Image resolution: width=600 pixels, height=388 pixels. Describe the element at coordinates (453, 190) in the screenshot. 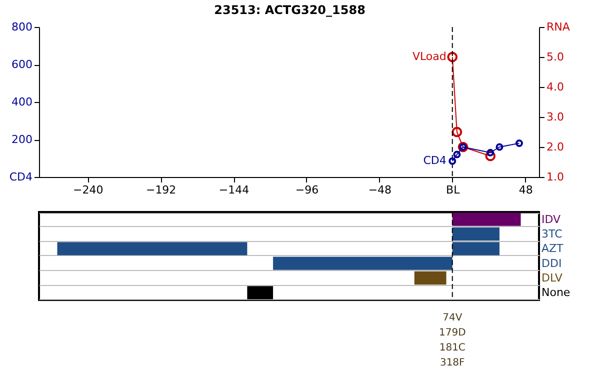

I see `x-tick-label: BL` at that location.